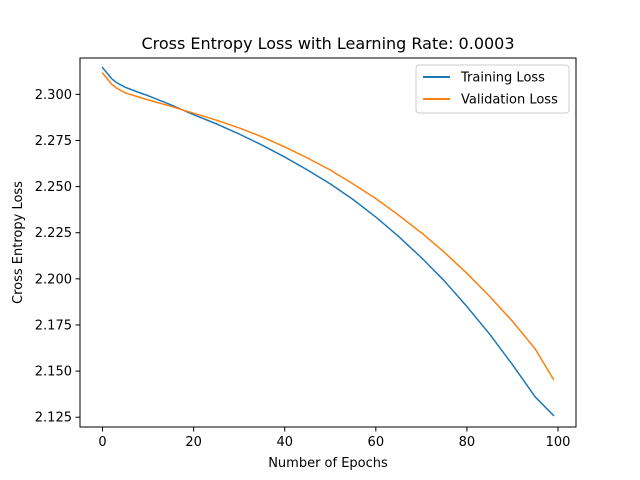 The height and width of the screenshot is (480, 640). What do you see at coordinates (53, 372) in the screenshot?
I see `y-tick-label: 2.150` at bounding box center [53, 372].